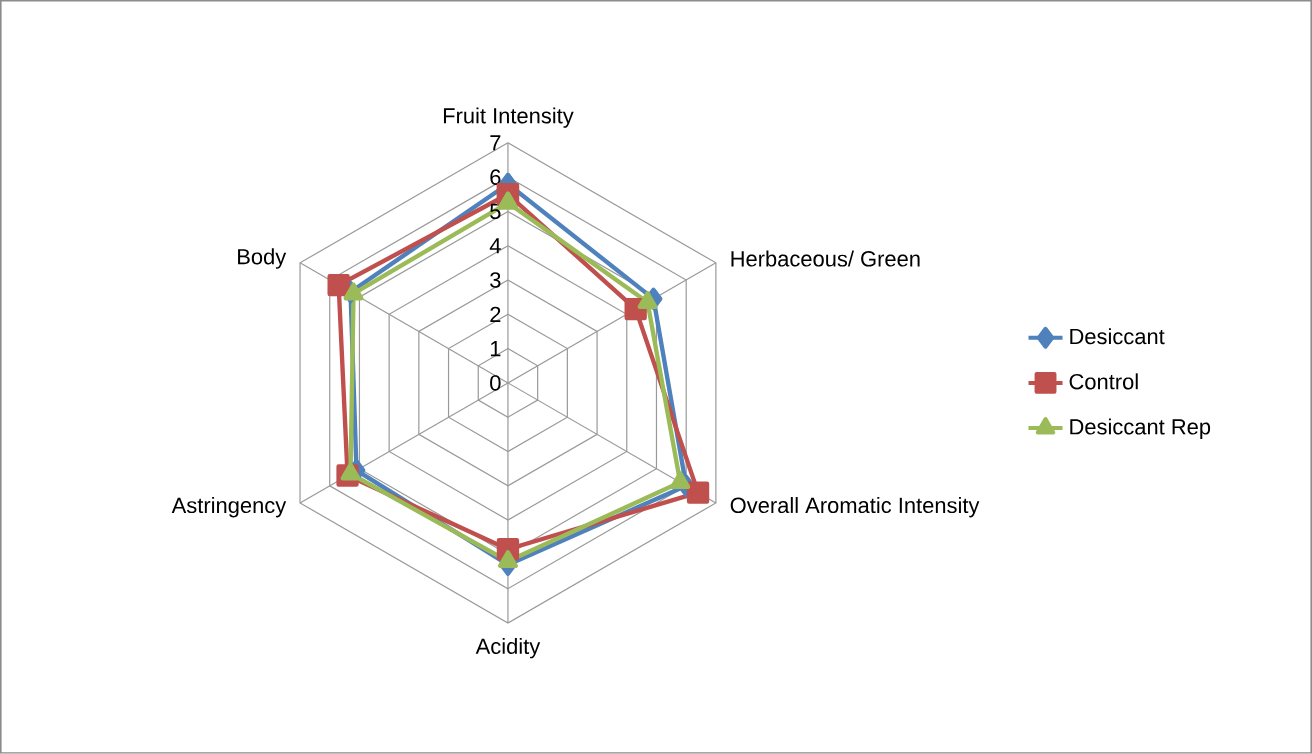 The height and width of the screenshot is (754, 1312). I want to click on y-tick-label: 7, so click(495, 143).